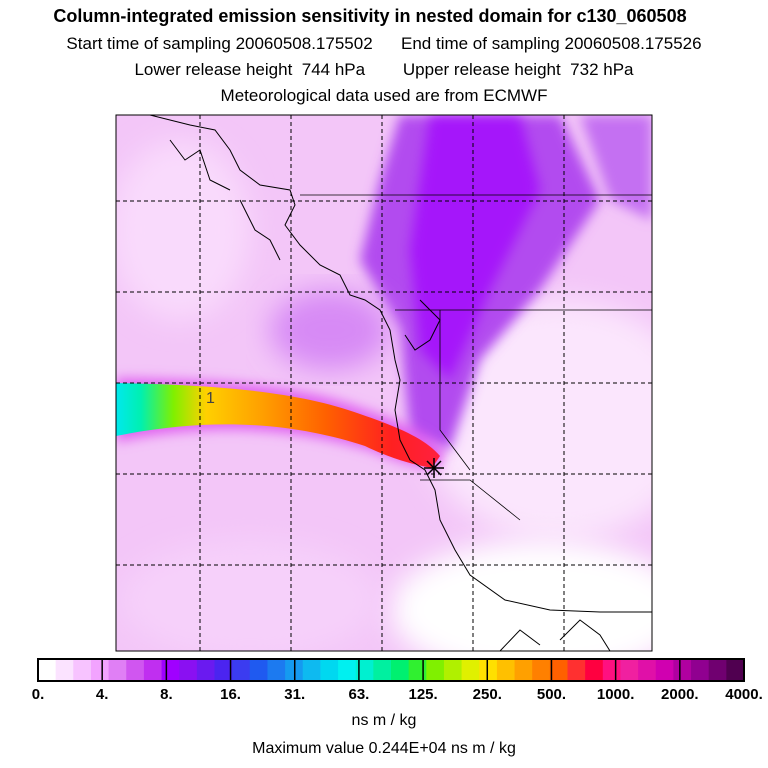  I want to click on colorbar-tick-label: 0., so click(38, 694).